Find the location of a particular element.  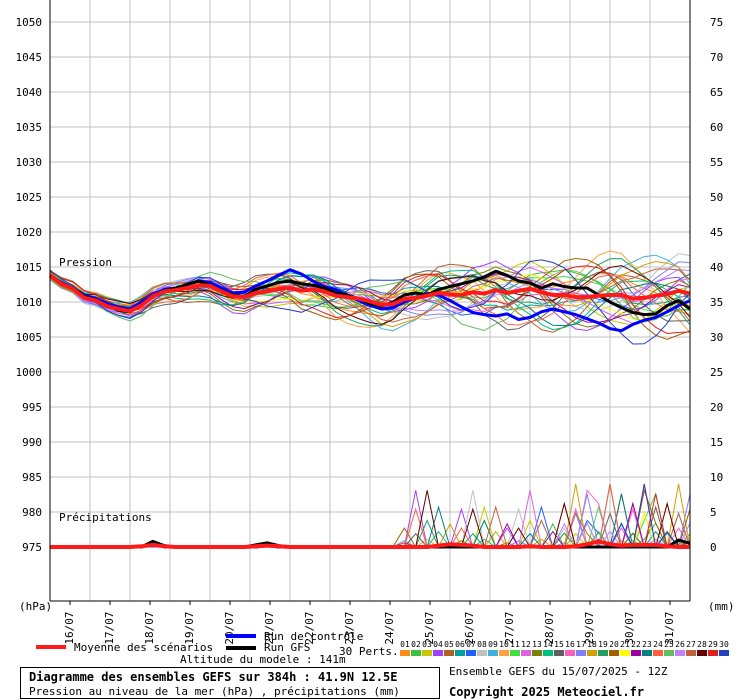

pert-legend-label: 05 is located at coordinates (449, 644).